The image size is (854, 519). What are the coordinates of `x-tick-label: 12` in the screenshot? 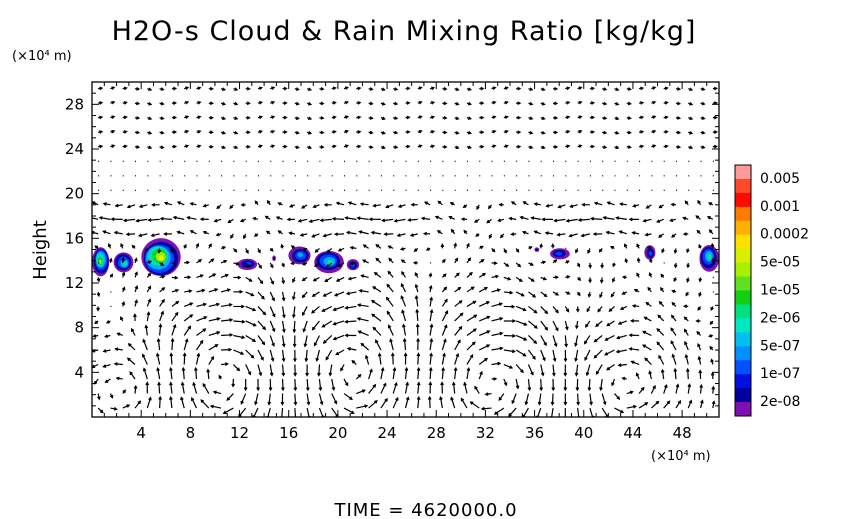 It's located at (239, 433).